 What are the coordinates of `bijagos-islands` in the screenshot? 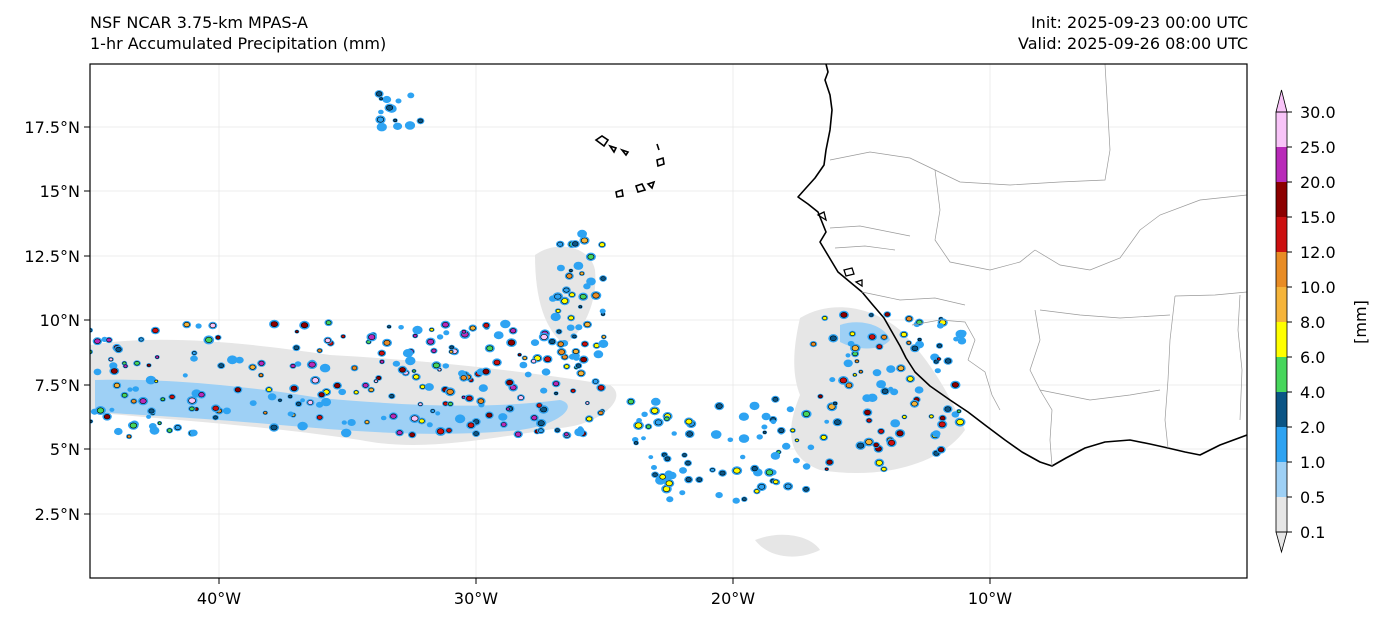 It's located at (839, 249).